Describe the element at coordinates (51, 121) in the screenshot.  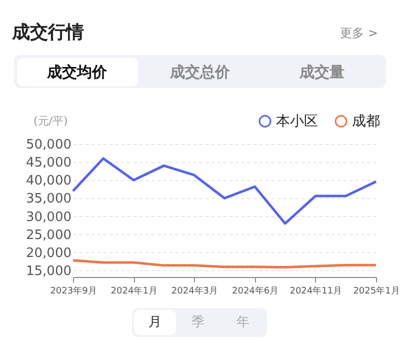
I see `y-axis-title: (元/平)` at that location.